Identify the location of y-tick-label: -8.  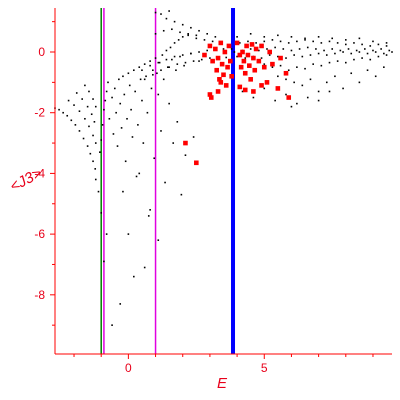
(39, 295).